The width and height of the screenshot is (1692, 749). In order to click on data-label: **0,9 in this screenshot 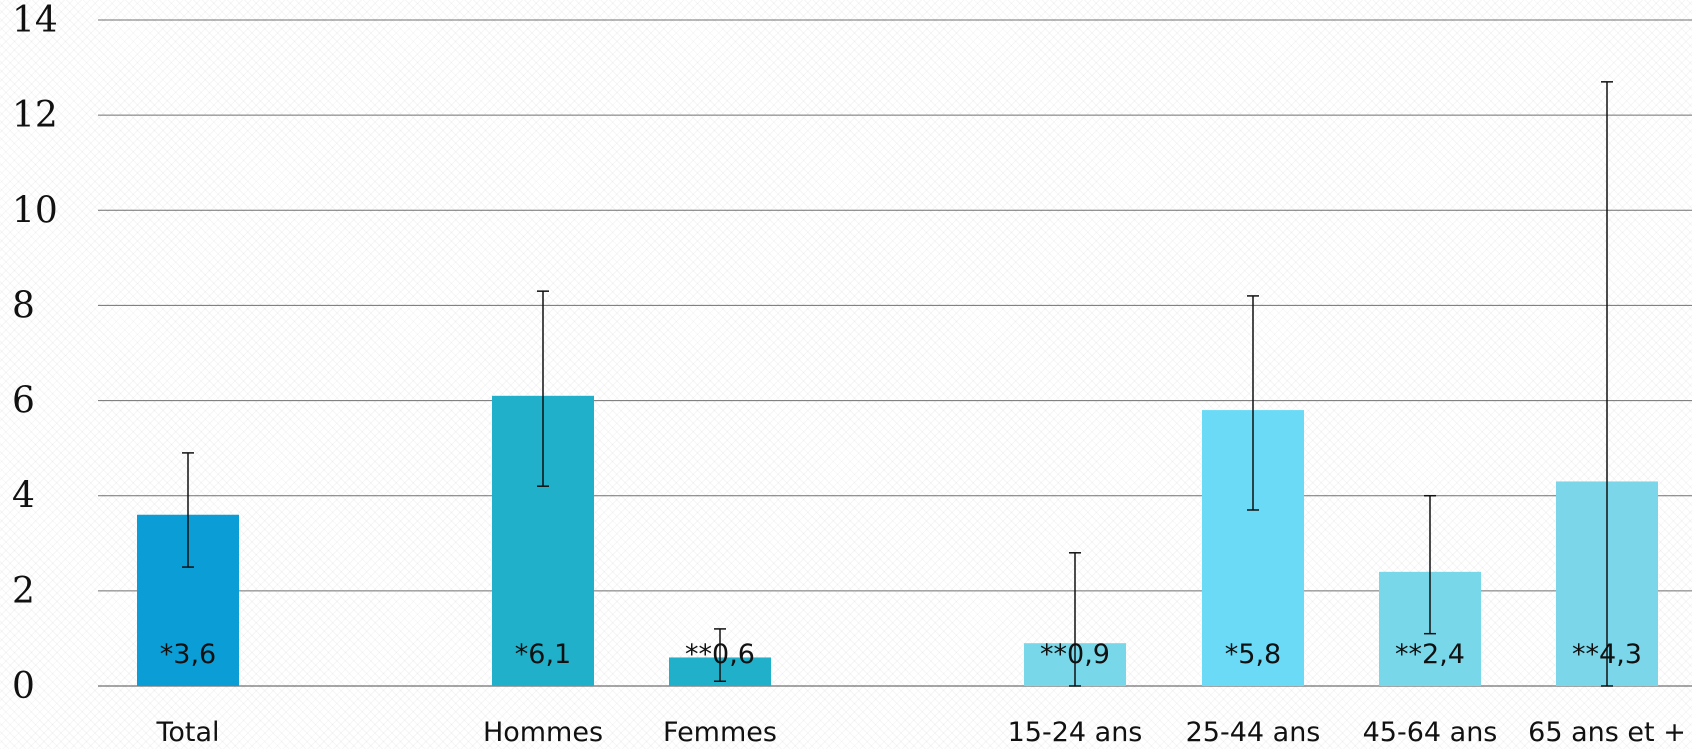, I will do `click(1075, 654)`.